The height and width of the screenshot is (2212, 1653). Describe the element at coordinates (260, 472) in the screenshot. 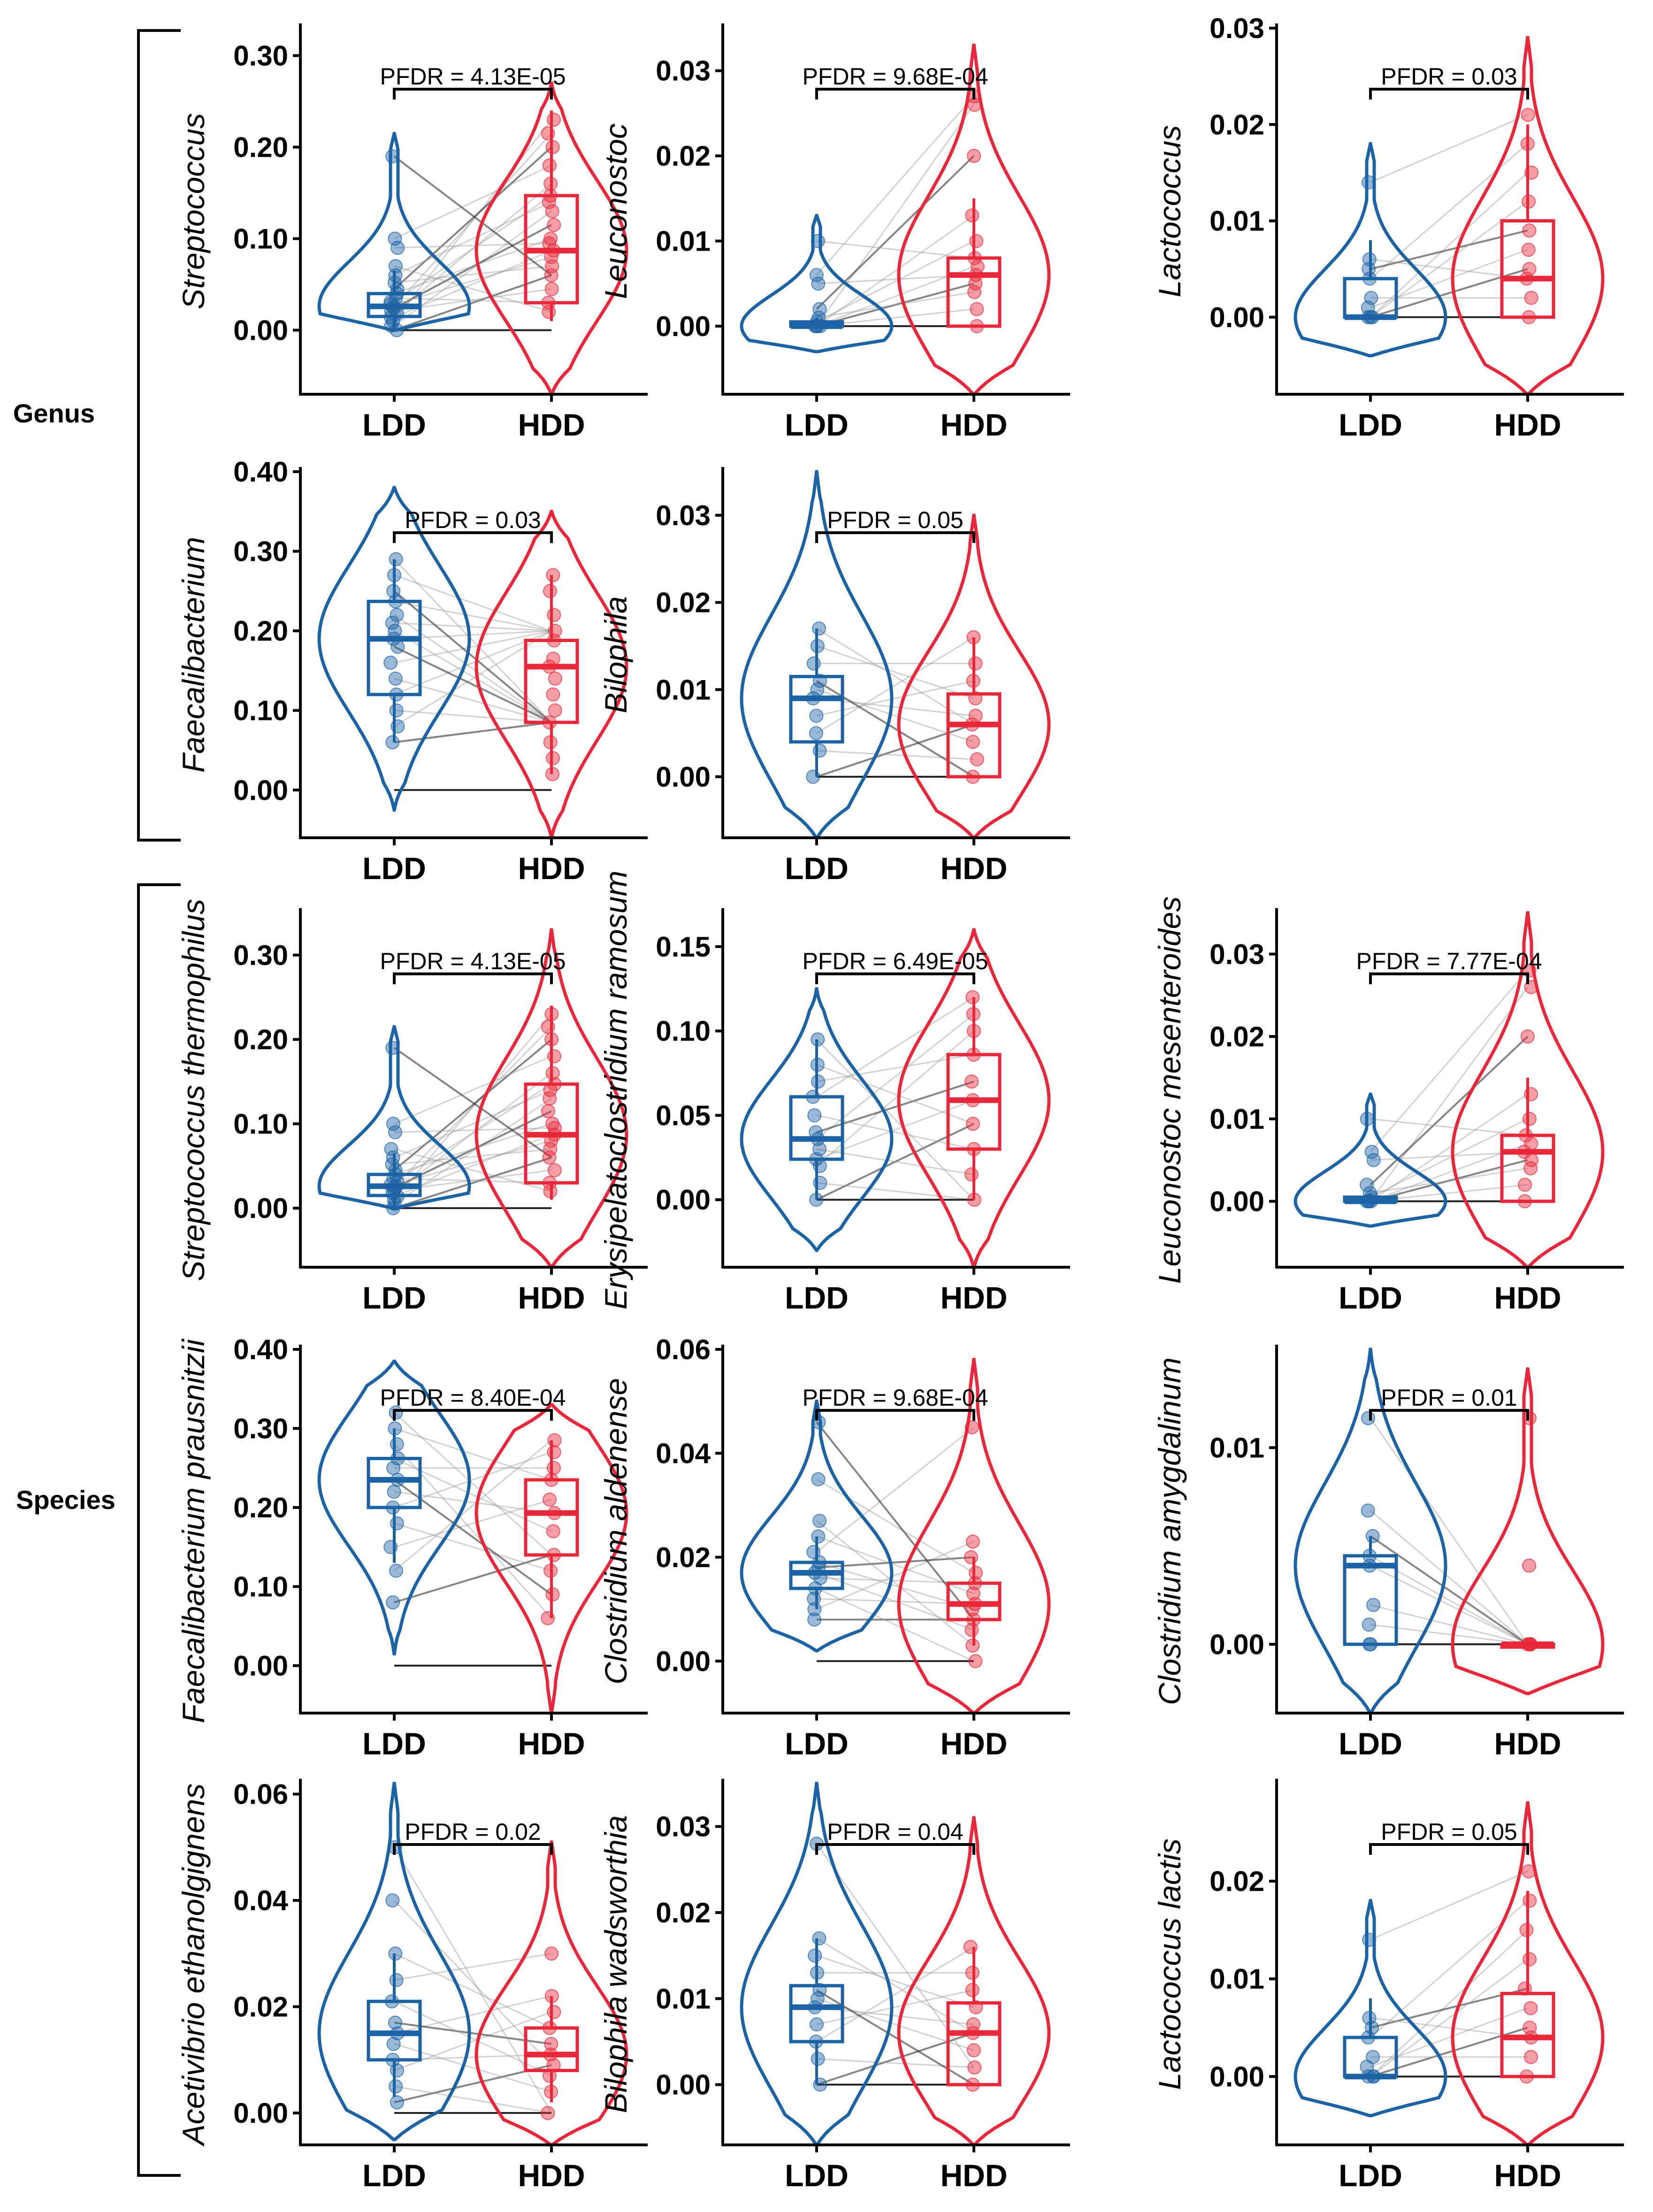

I see `y-tick-label: 0.40` at that location.